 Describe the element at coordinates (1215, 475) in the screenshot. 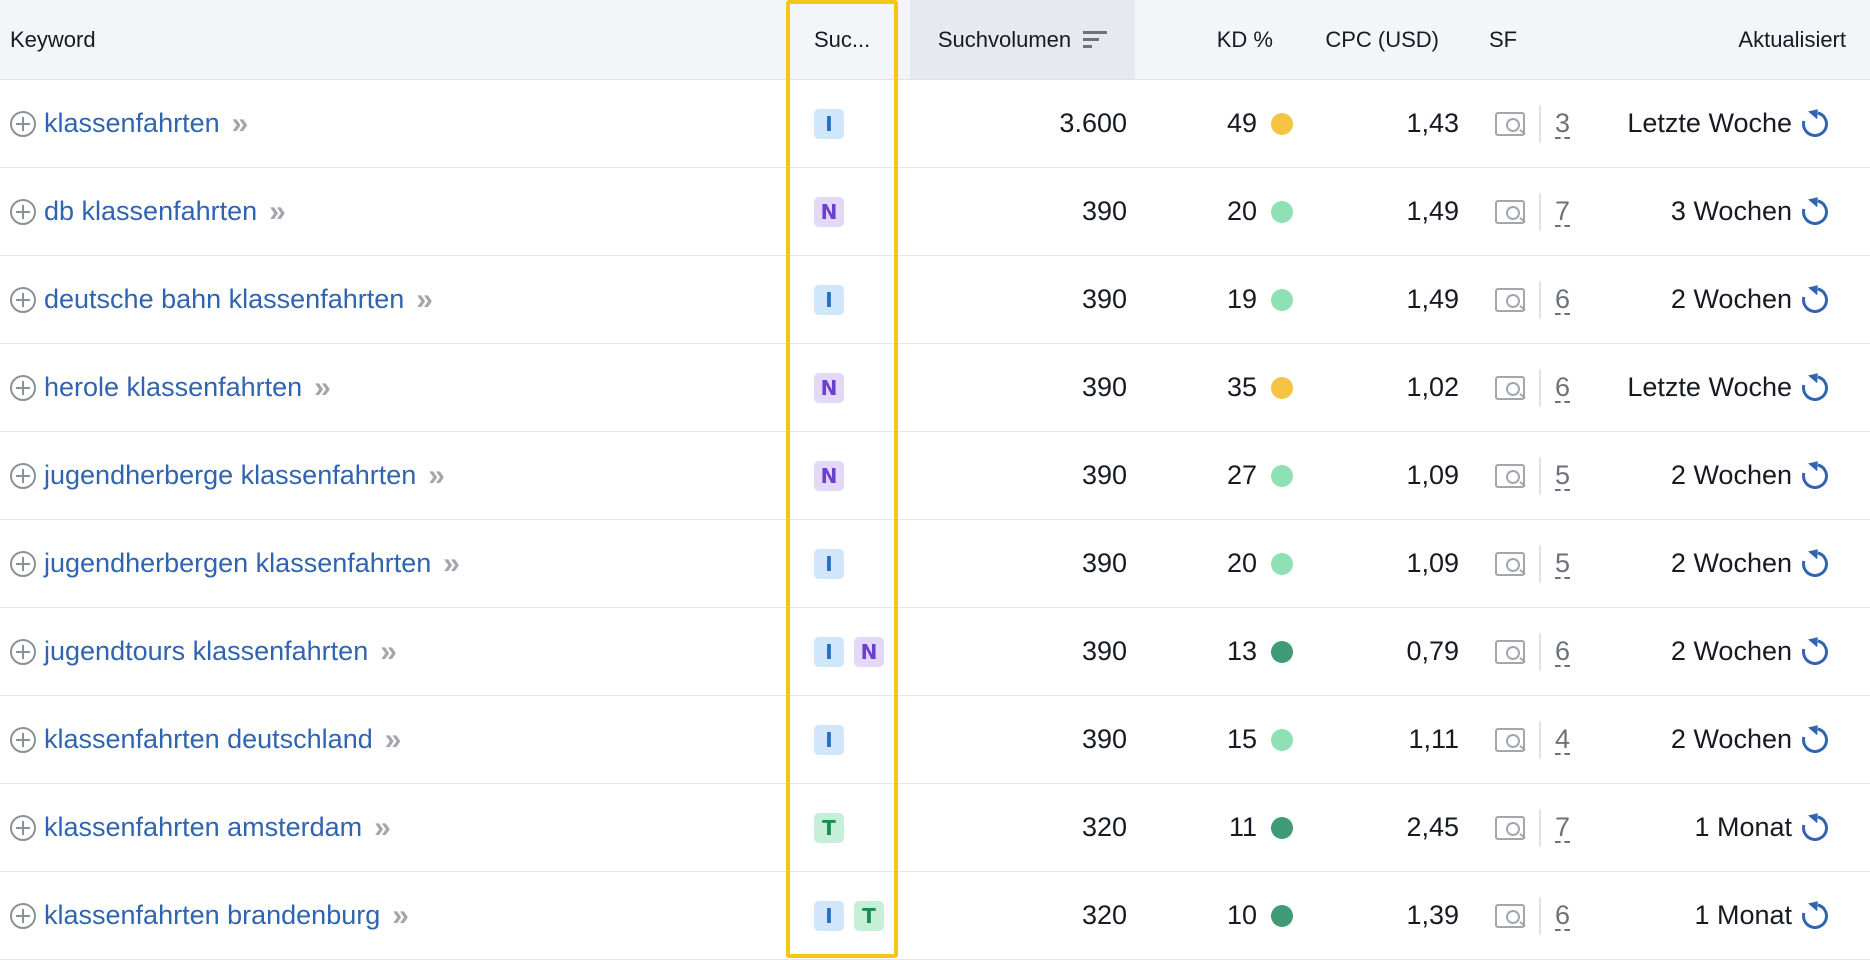

I see `kd-cell: 27` at that location.